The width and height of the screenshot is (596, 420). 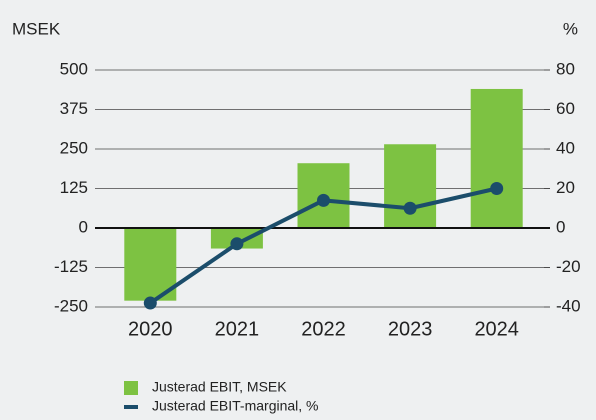 What do you see at coordinates (83, 226) in the screenshot?
I see `y-tick-label: 0` at bounding box center [83, 226].